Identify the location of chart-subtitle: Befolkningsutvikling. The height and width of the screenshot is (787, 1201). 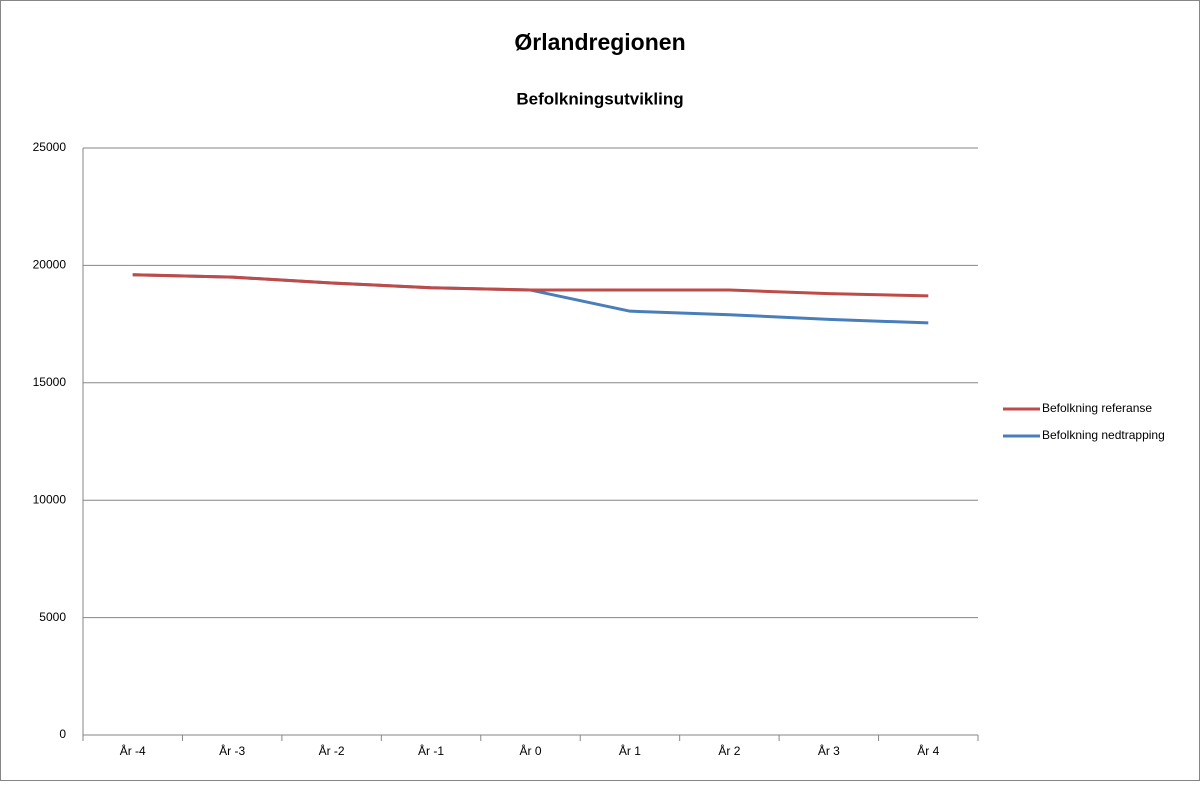
(599, 98).